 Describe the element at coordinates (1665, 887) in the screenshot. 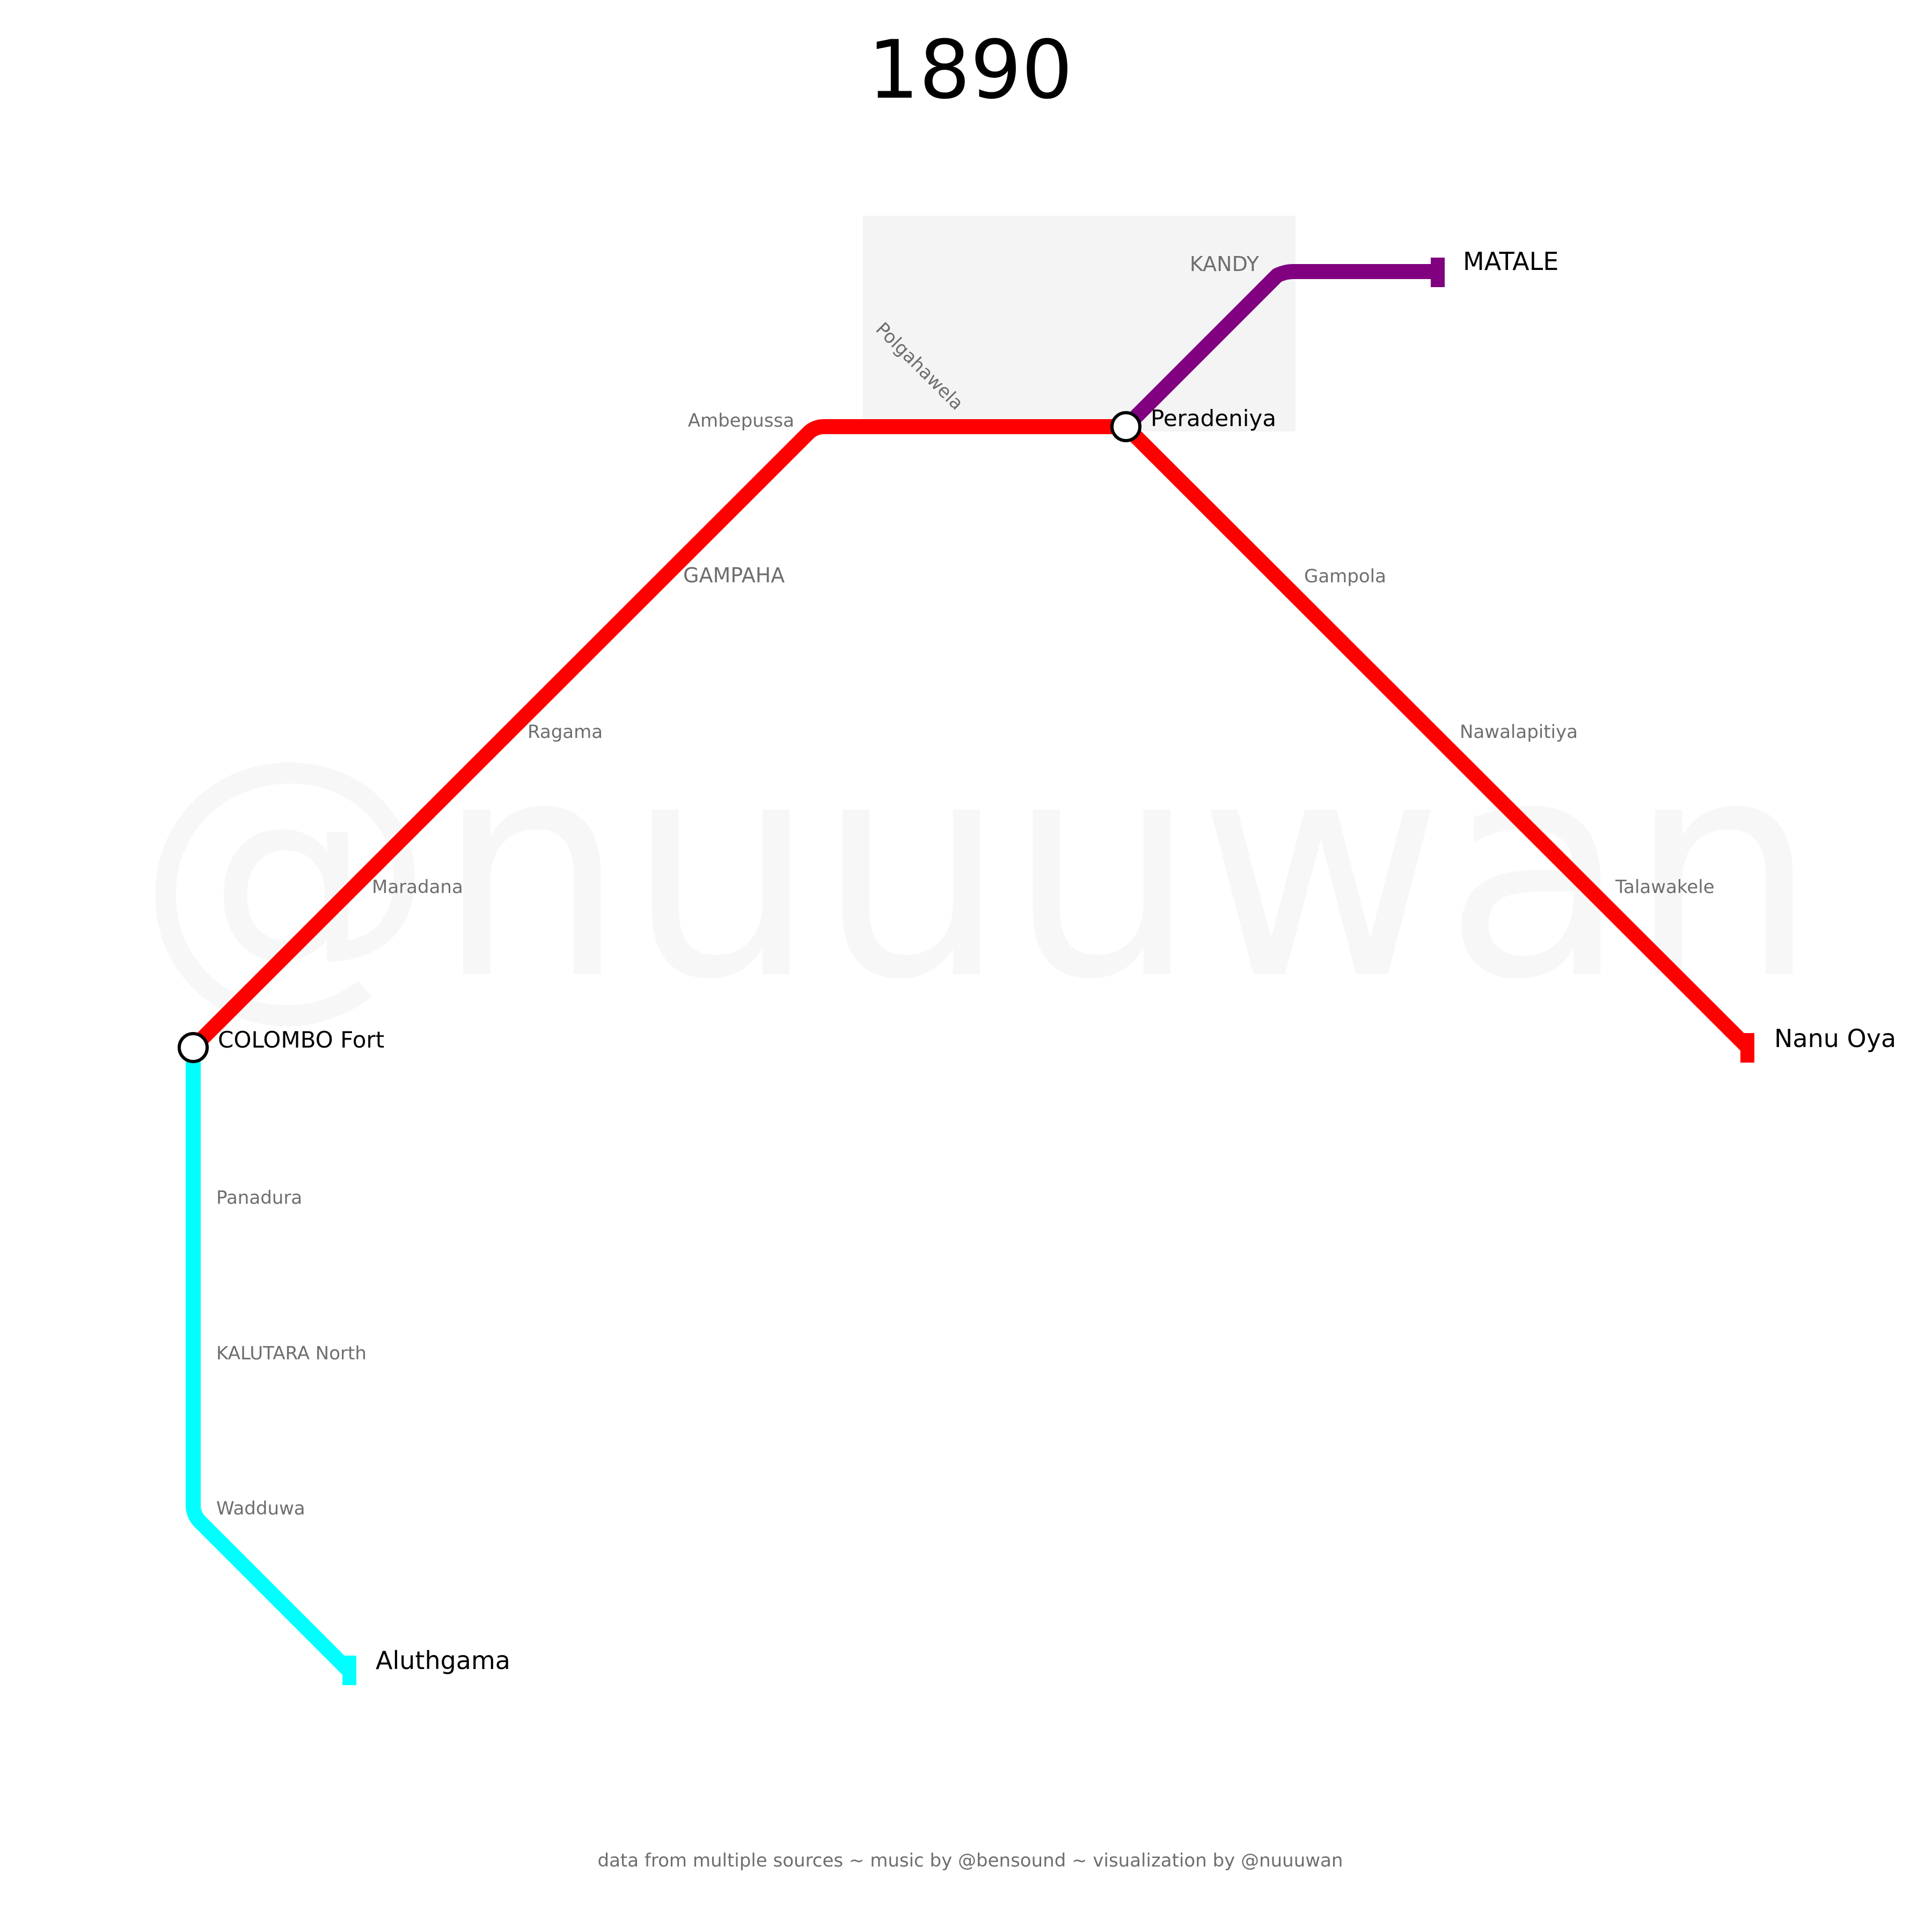

I see `station-talawakele: Talawakele` at that location.